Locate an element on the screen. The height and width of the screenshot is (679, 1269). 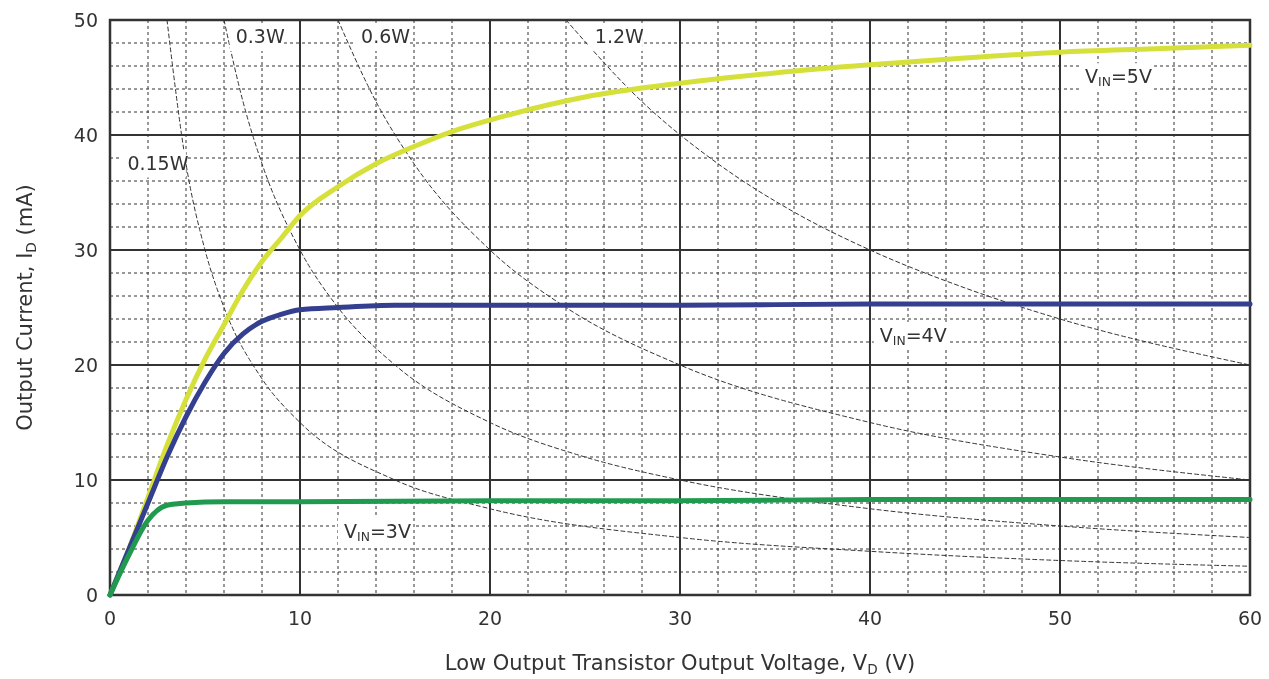
y-tick-label: 0 is located at coordinates (91, 595).